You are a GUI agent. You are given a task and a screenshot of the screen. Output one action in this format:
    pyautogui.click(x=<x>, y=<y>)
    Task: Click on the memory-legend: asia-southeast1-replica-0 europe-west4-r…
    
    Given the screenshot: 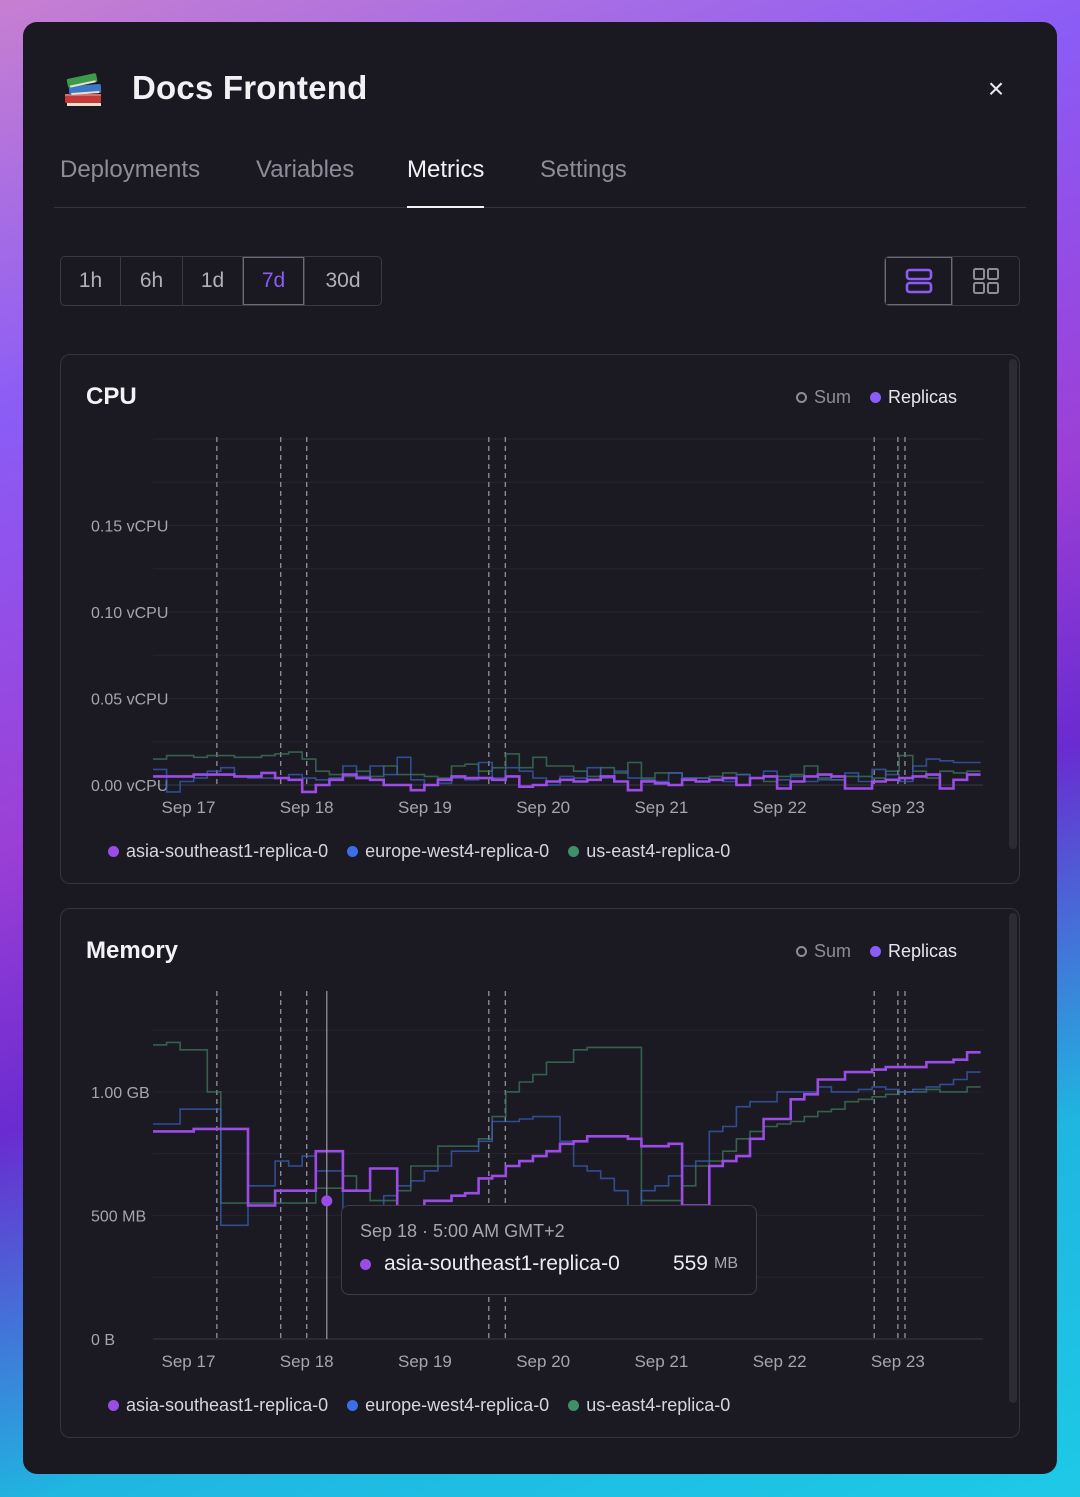 What is the action you would take?
    pyautogui.click(x=428, y=1405)
    